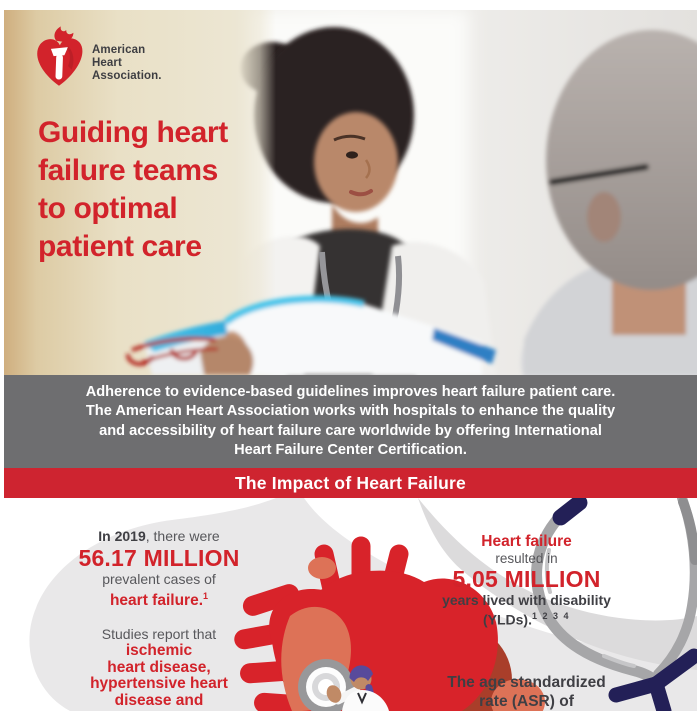  Describe the element at coordinates (159, 683) in the screenshot. I see `stat-highlight-line: hypertensive heart` at that location.